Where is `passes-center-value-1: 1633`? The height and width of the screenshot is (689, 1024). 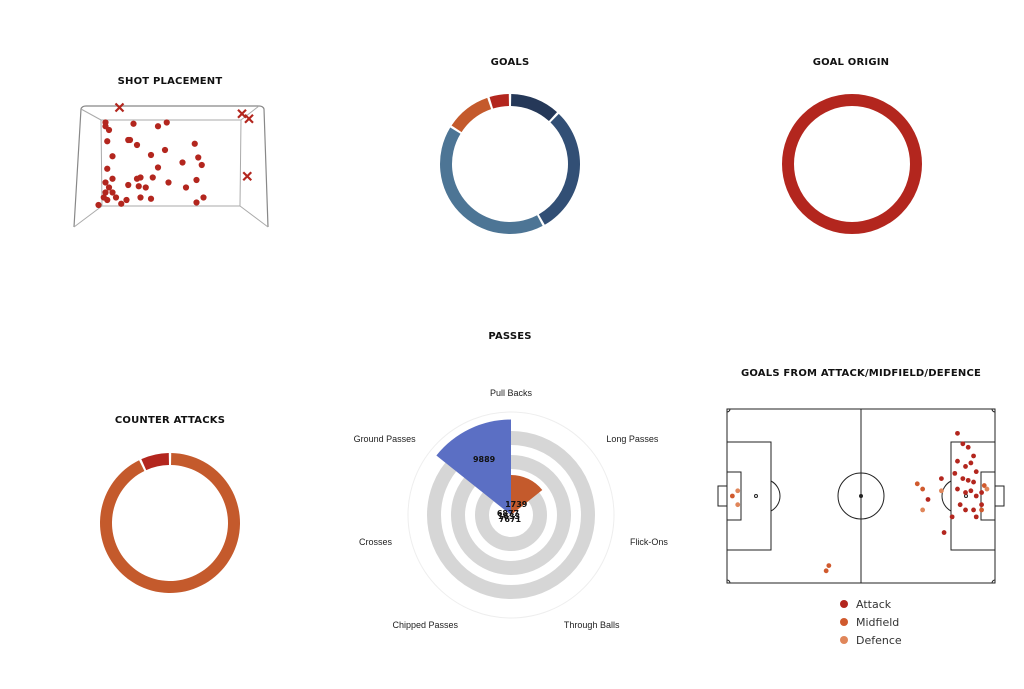
passes-center-value-1: 1633 is located at coordinates (509, 516).